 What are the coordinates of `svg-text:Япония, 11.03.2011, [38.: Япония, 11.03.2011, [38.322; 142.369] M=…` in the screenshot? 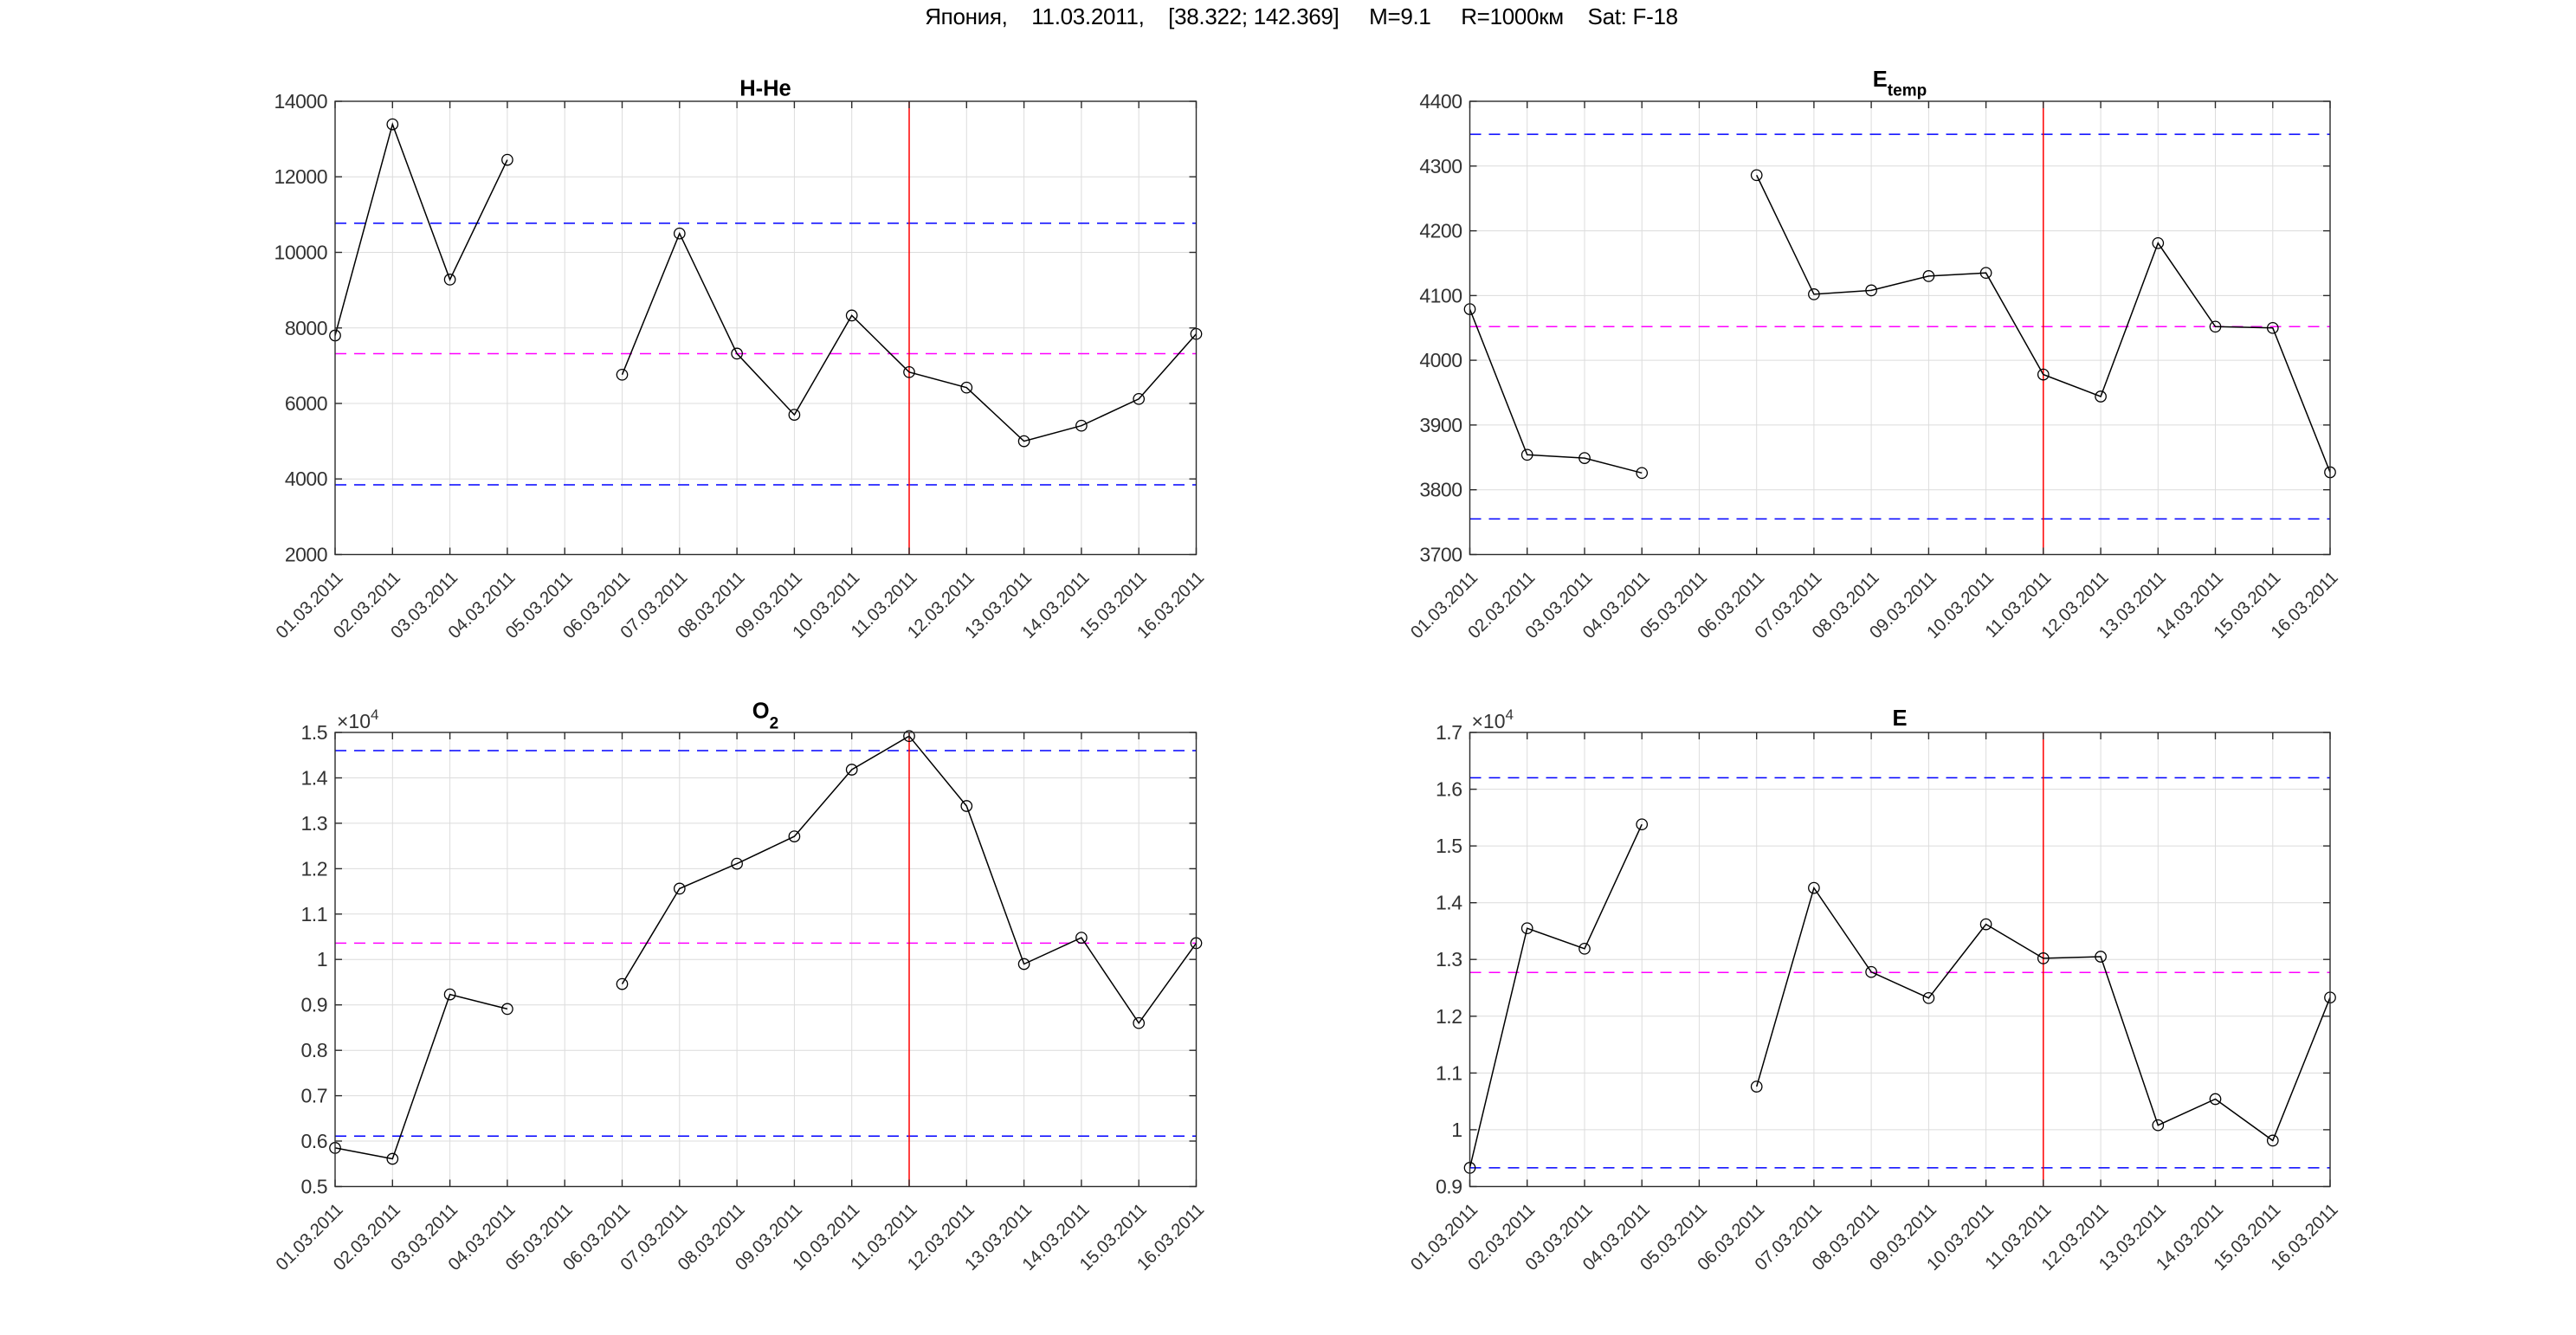 It's located at (1301, 16).